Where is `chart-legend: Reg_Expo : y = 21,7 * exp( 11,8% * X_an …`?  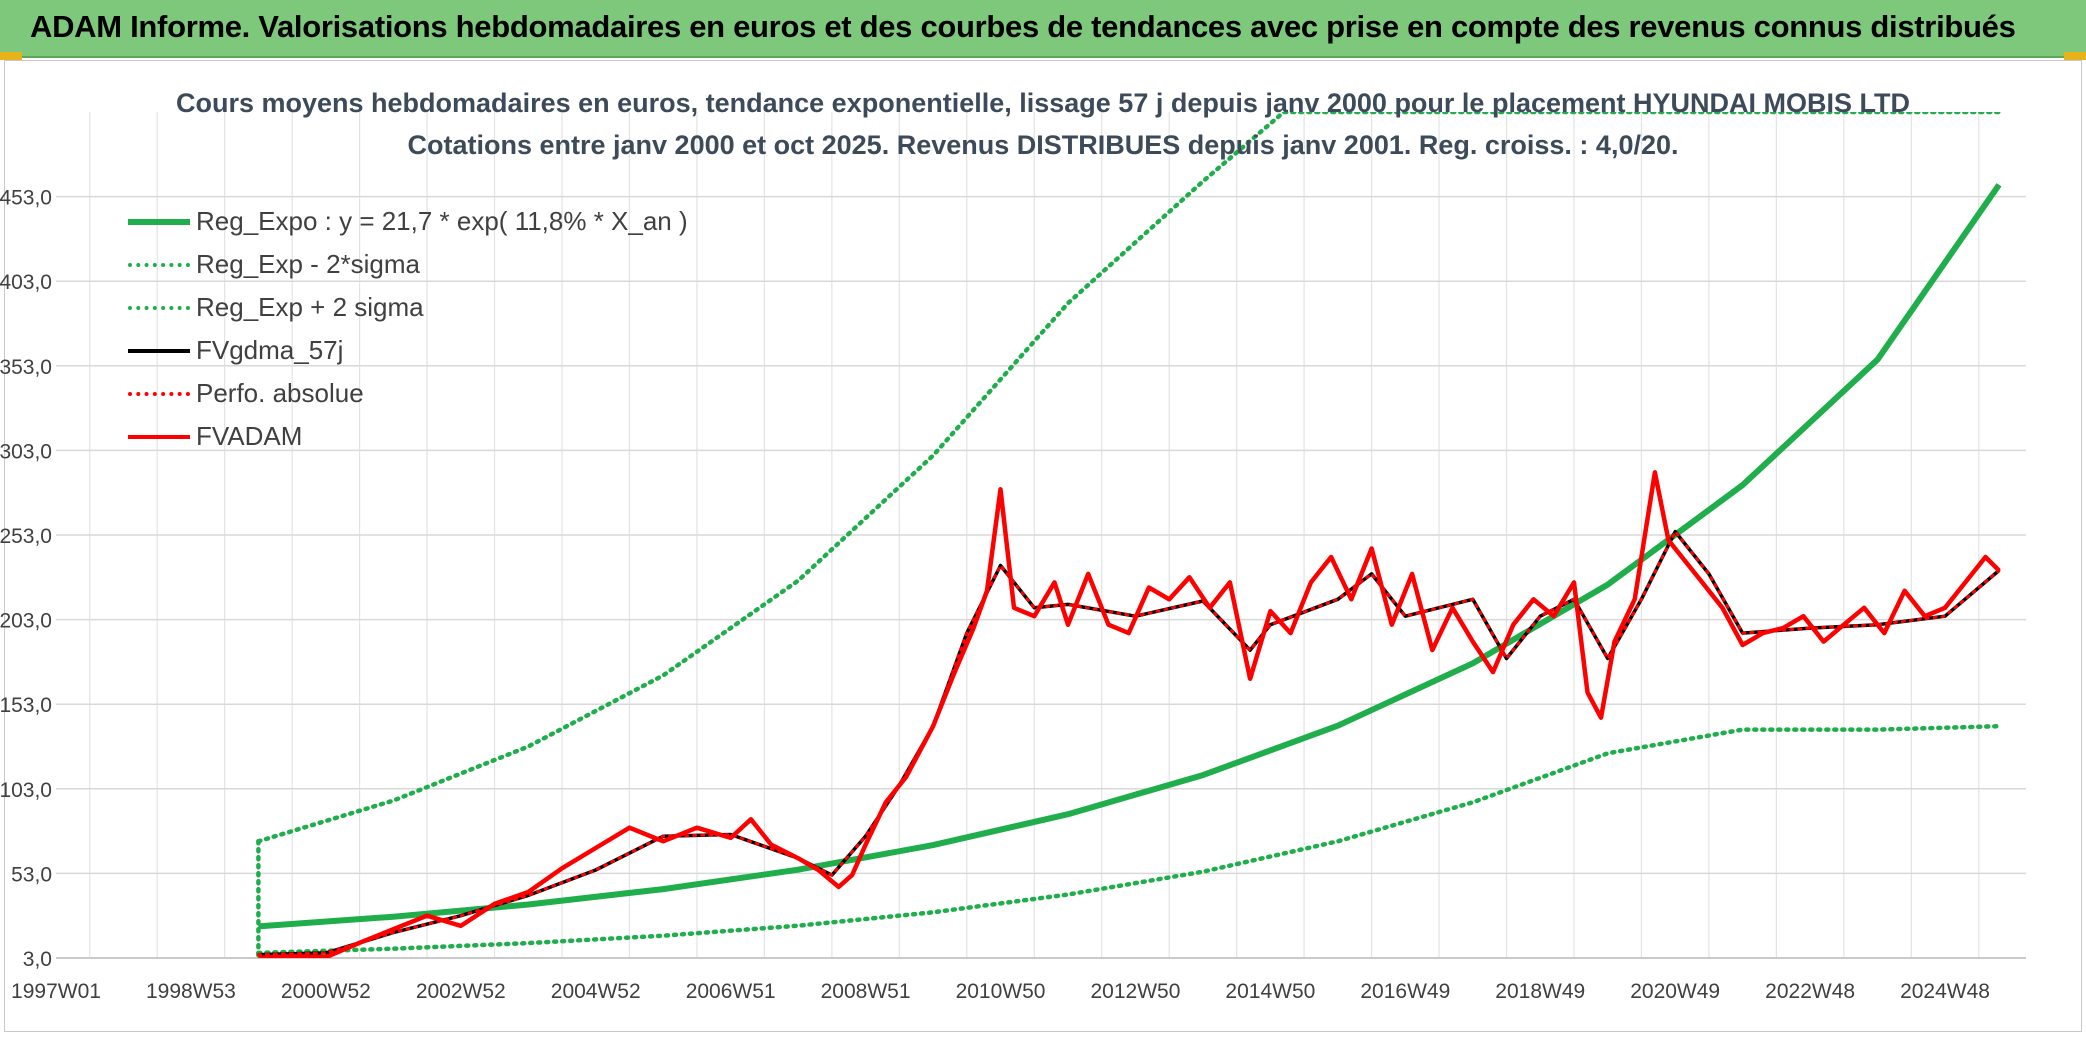 chart-legend: Reg_Expo : y = 21,7 * exp( 11,8% * X_an … is located at coordinates (408, 329).